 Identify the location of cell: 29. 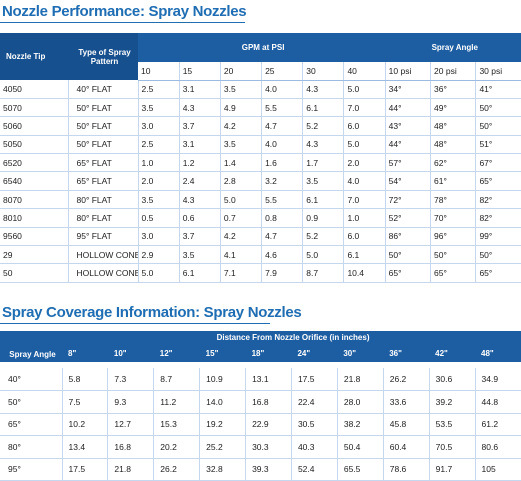
(34, 255).